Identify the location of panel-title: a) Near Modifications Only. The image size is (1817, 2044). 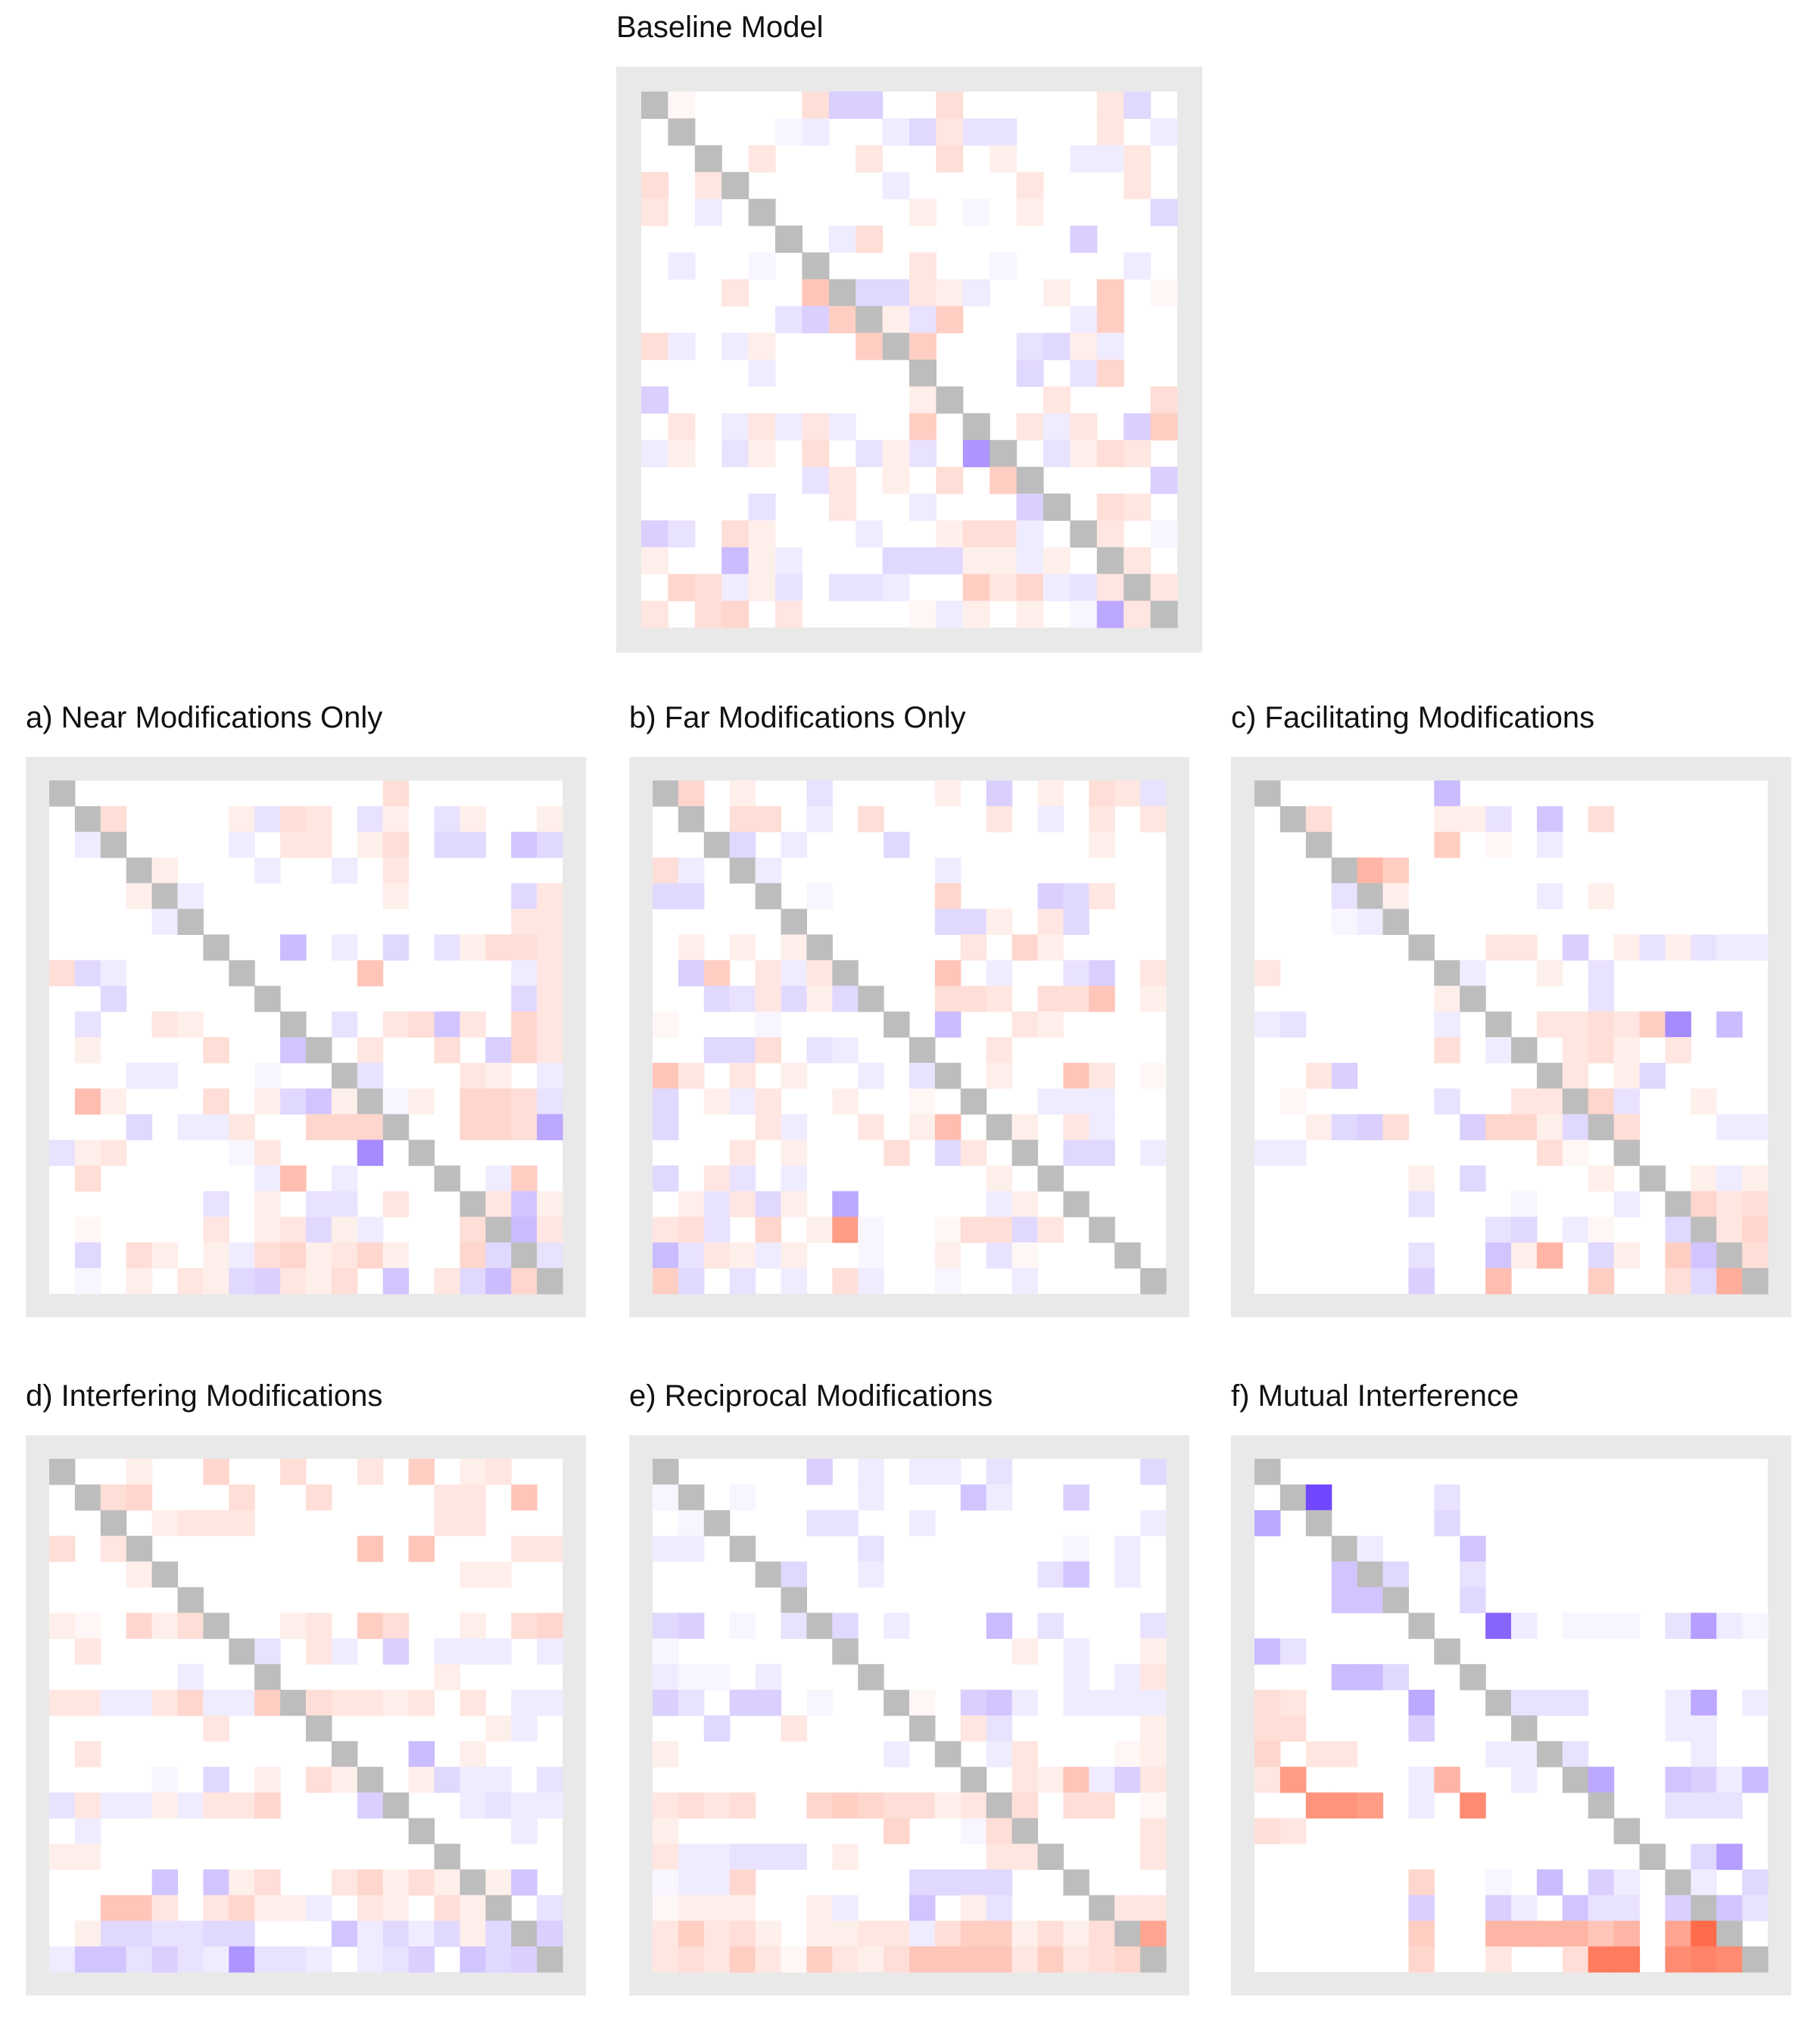
(204, 717).